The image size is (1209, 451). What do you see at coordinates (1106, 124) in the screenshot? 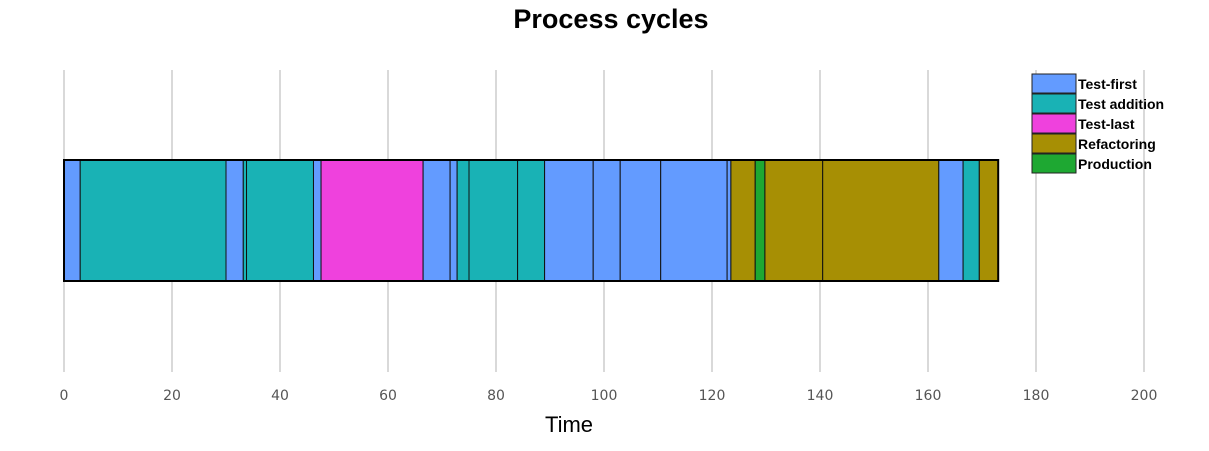
I see `legend-label: Test-last` at bounding box center [1106, 124].